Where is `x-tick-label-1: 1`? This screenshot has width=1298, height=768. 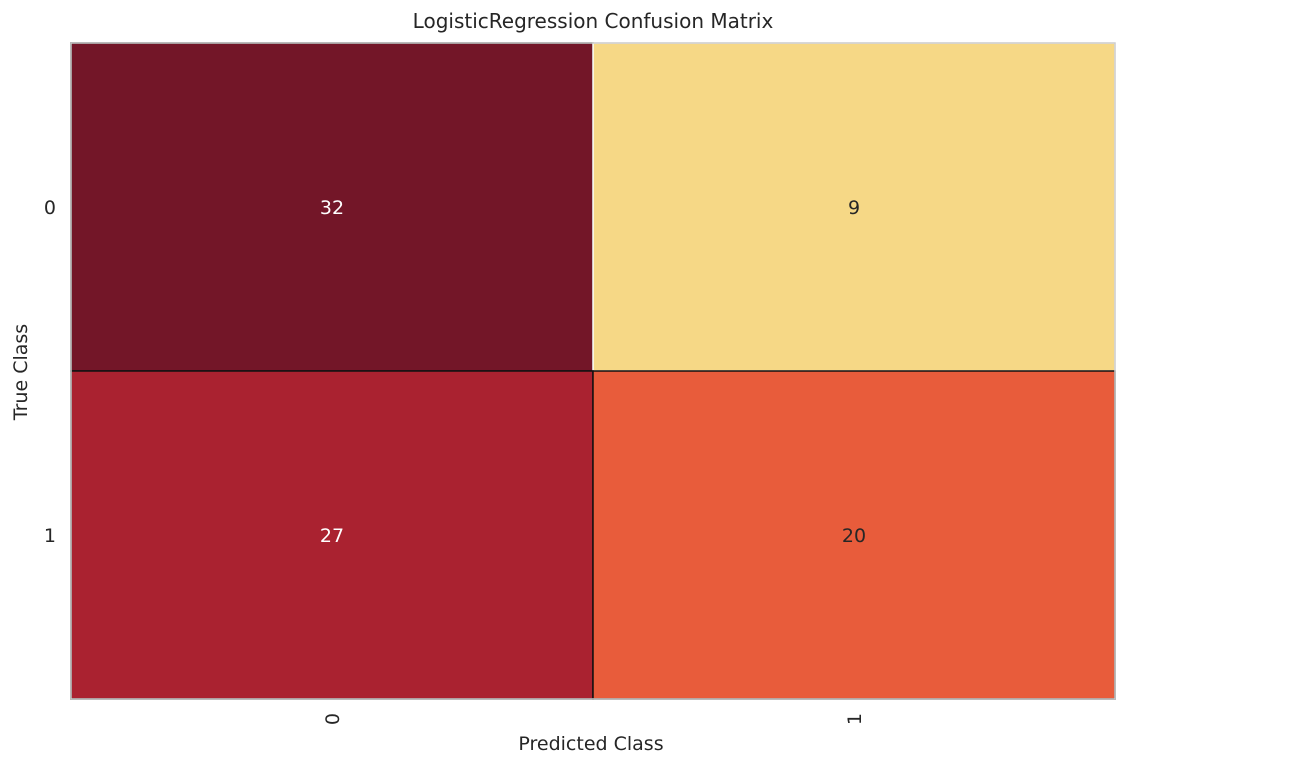
x-tick-label-1: 1 is located at coordinates (855, 719).